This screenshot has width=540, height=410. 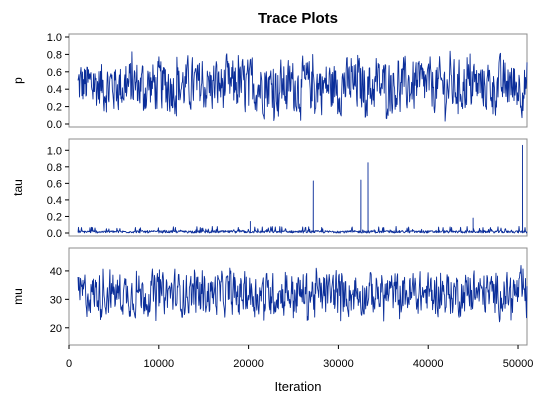 What do you see at coordinates (54, 184) in the screenshot?
I see `y-tick-label-tau-3: 0.6` at bounding box center [54, 184].